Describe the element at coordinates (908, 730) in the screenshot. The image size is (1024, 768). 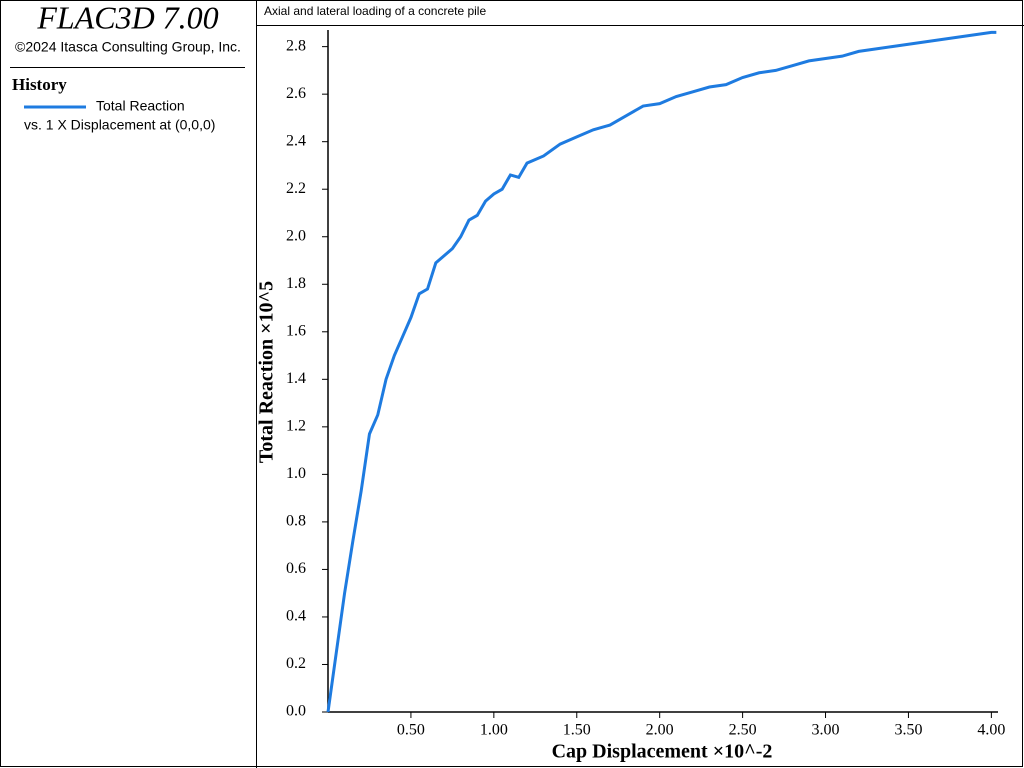
I see `x-tick-label: 3.50` at that location.